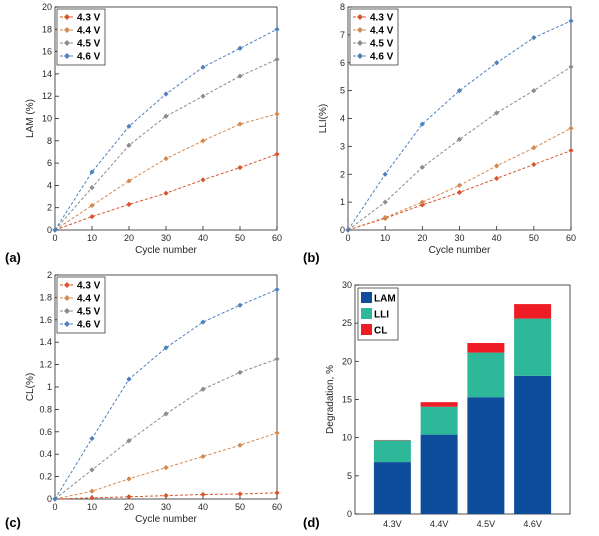 Image resolution: width=599 pixels, height=536 pixels. I want to click on panel-b-ytick-label: 6, so click(342, 63).